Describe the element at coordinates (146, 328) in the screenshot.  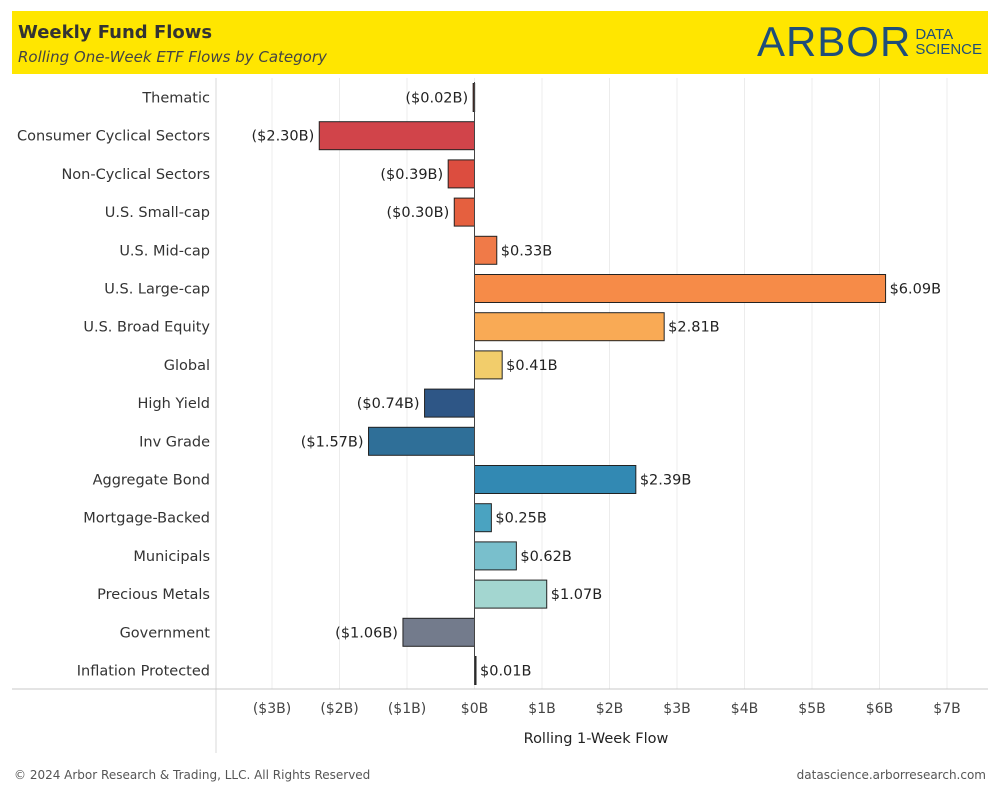
I see `category-label: U.S. Broad Equity` at that location.